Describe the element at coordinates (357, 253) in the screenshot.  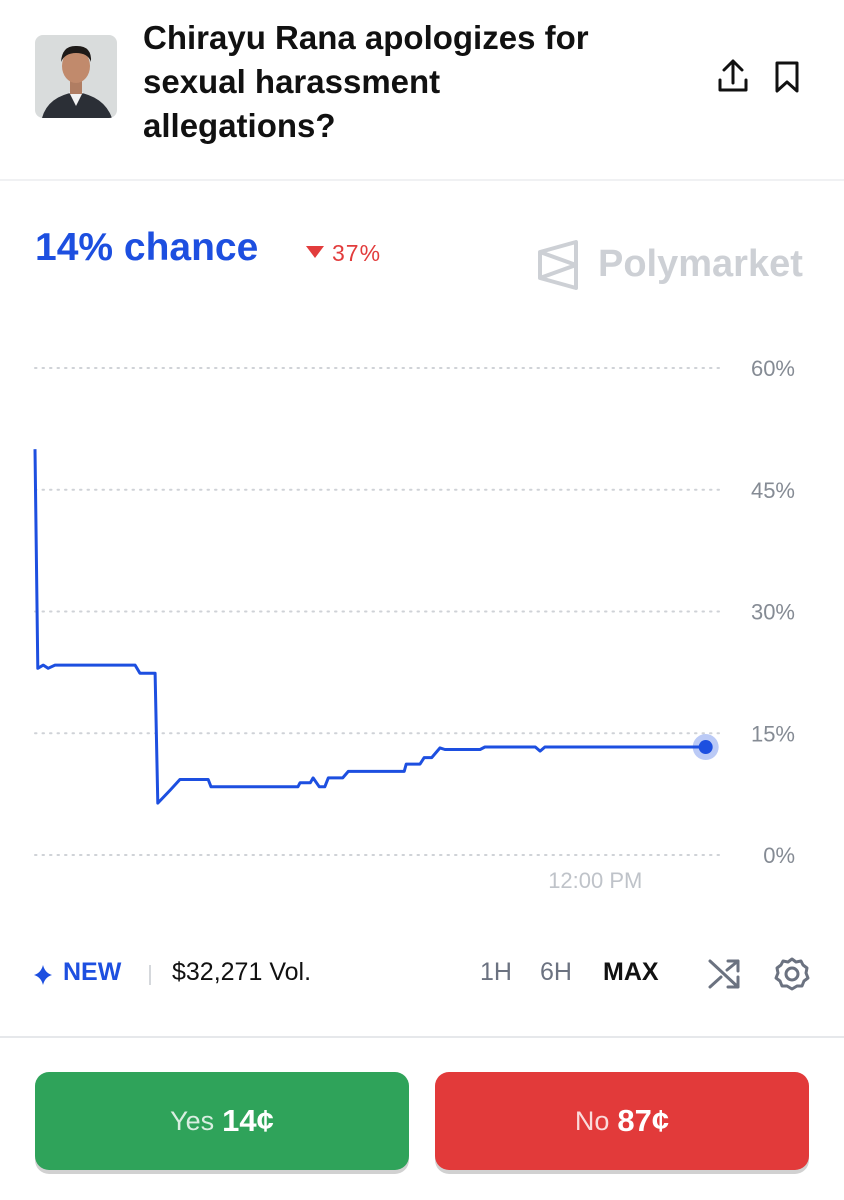
I see `change: 37%` at that location.